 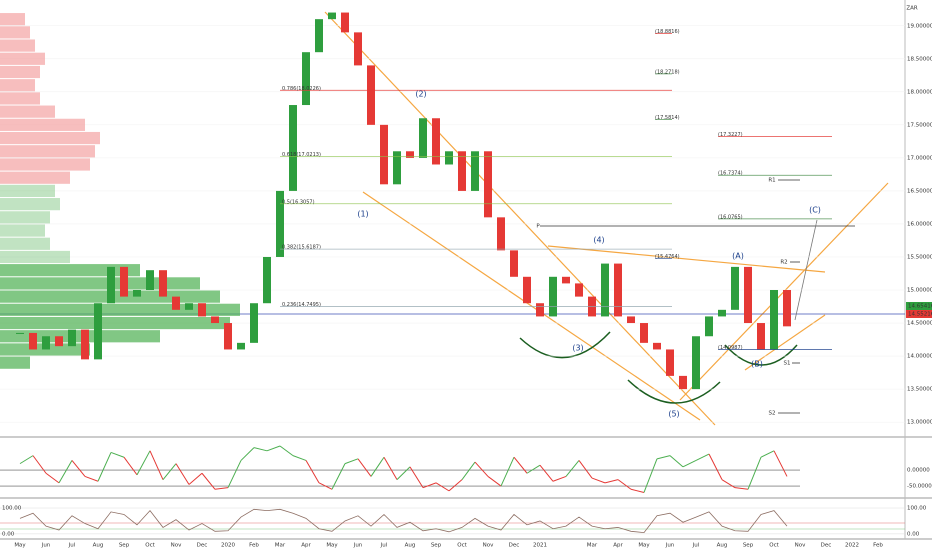 I want to click on annotation: (1), so click(x=362, y=214).